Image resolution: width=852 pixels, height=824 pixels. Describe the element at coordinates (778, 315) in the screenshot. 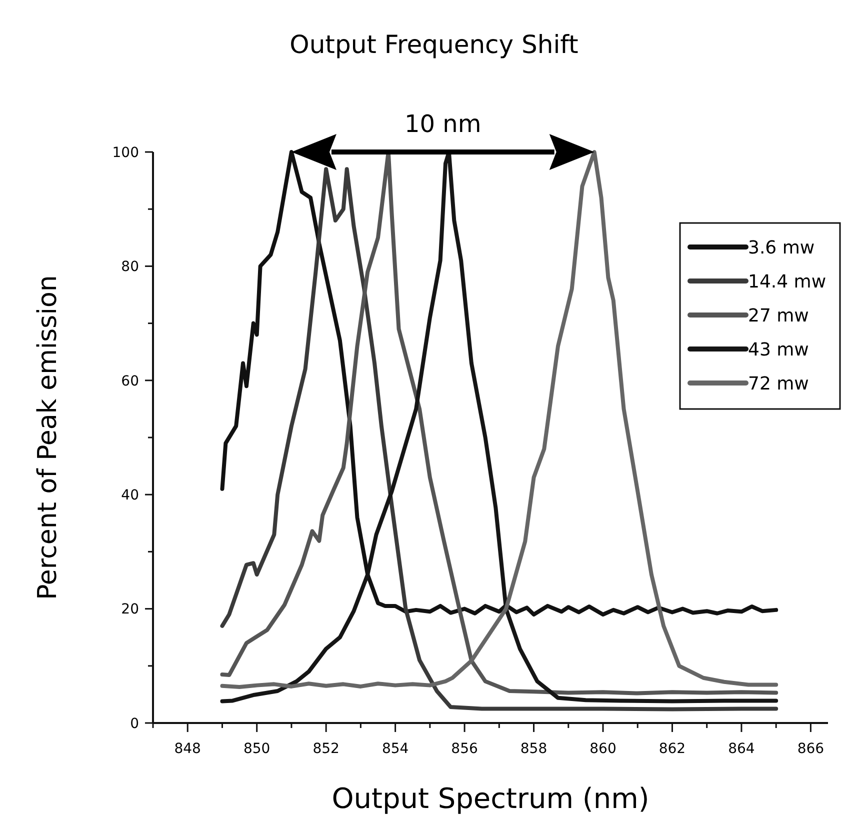

I see `legend-label: 27 mw` at that location.